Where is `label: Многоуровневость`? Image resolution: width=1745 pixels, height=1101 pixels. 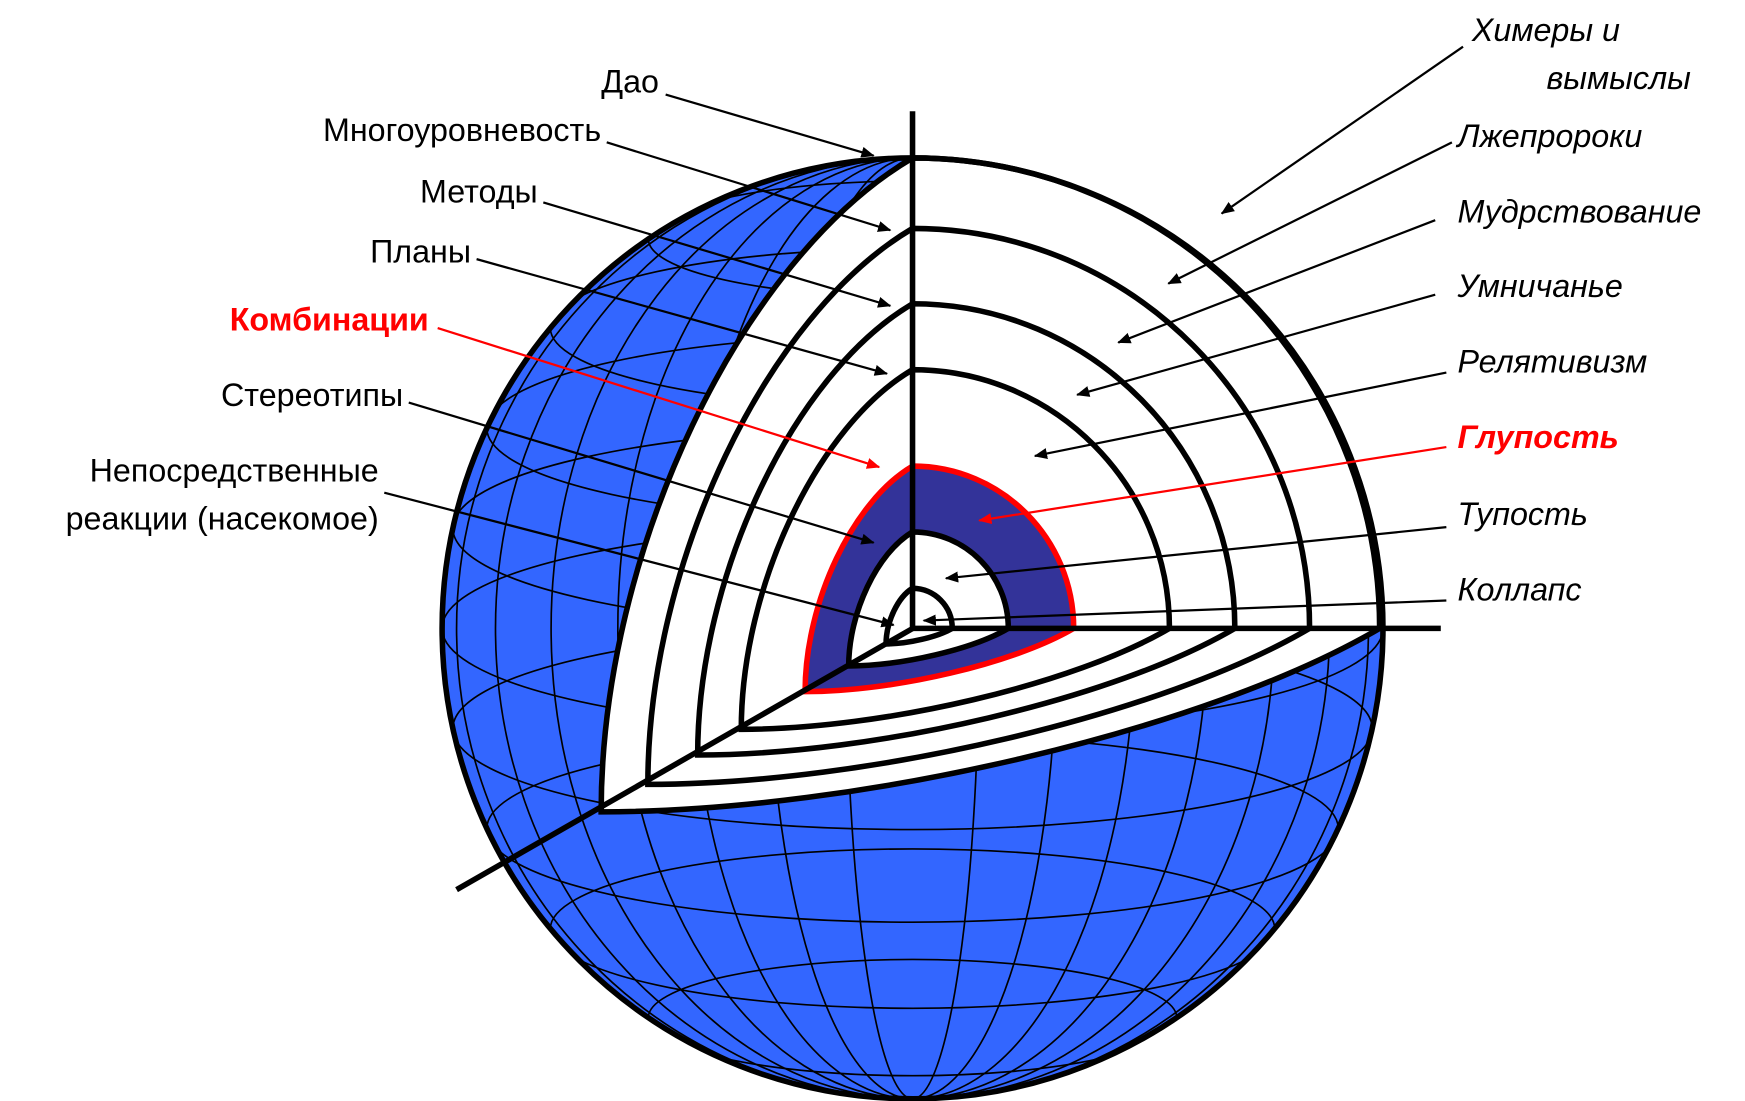 label: Многоуровневость is located at coordinates (462, 130).